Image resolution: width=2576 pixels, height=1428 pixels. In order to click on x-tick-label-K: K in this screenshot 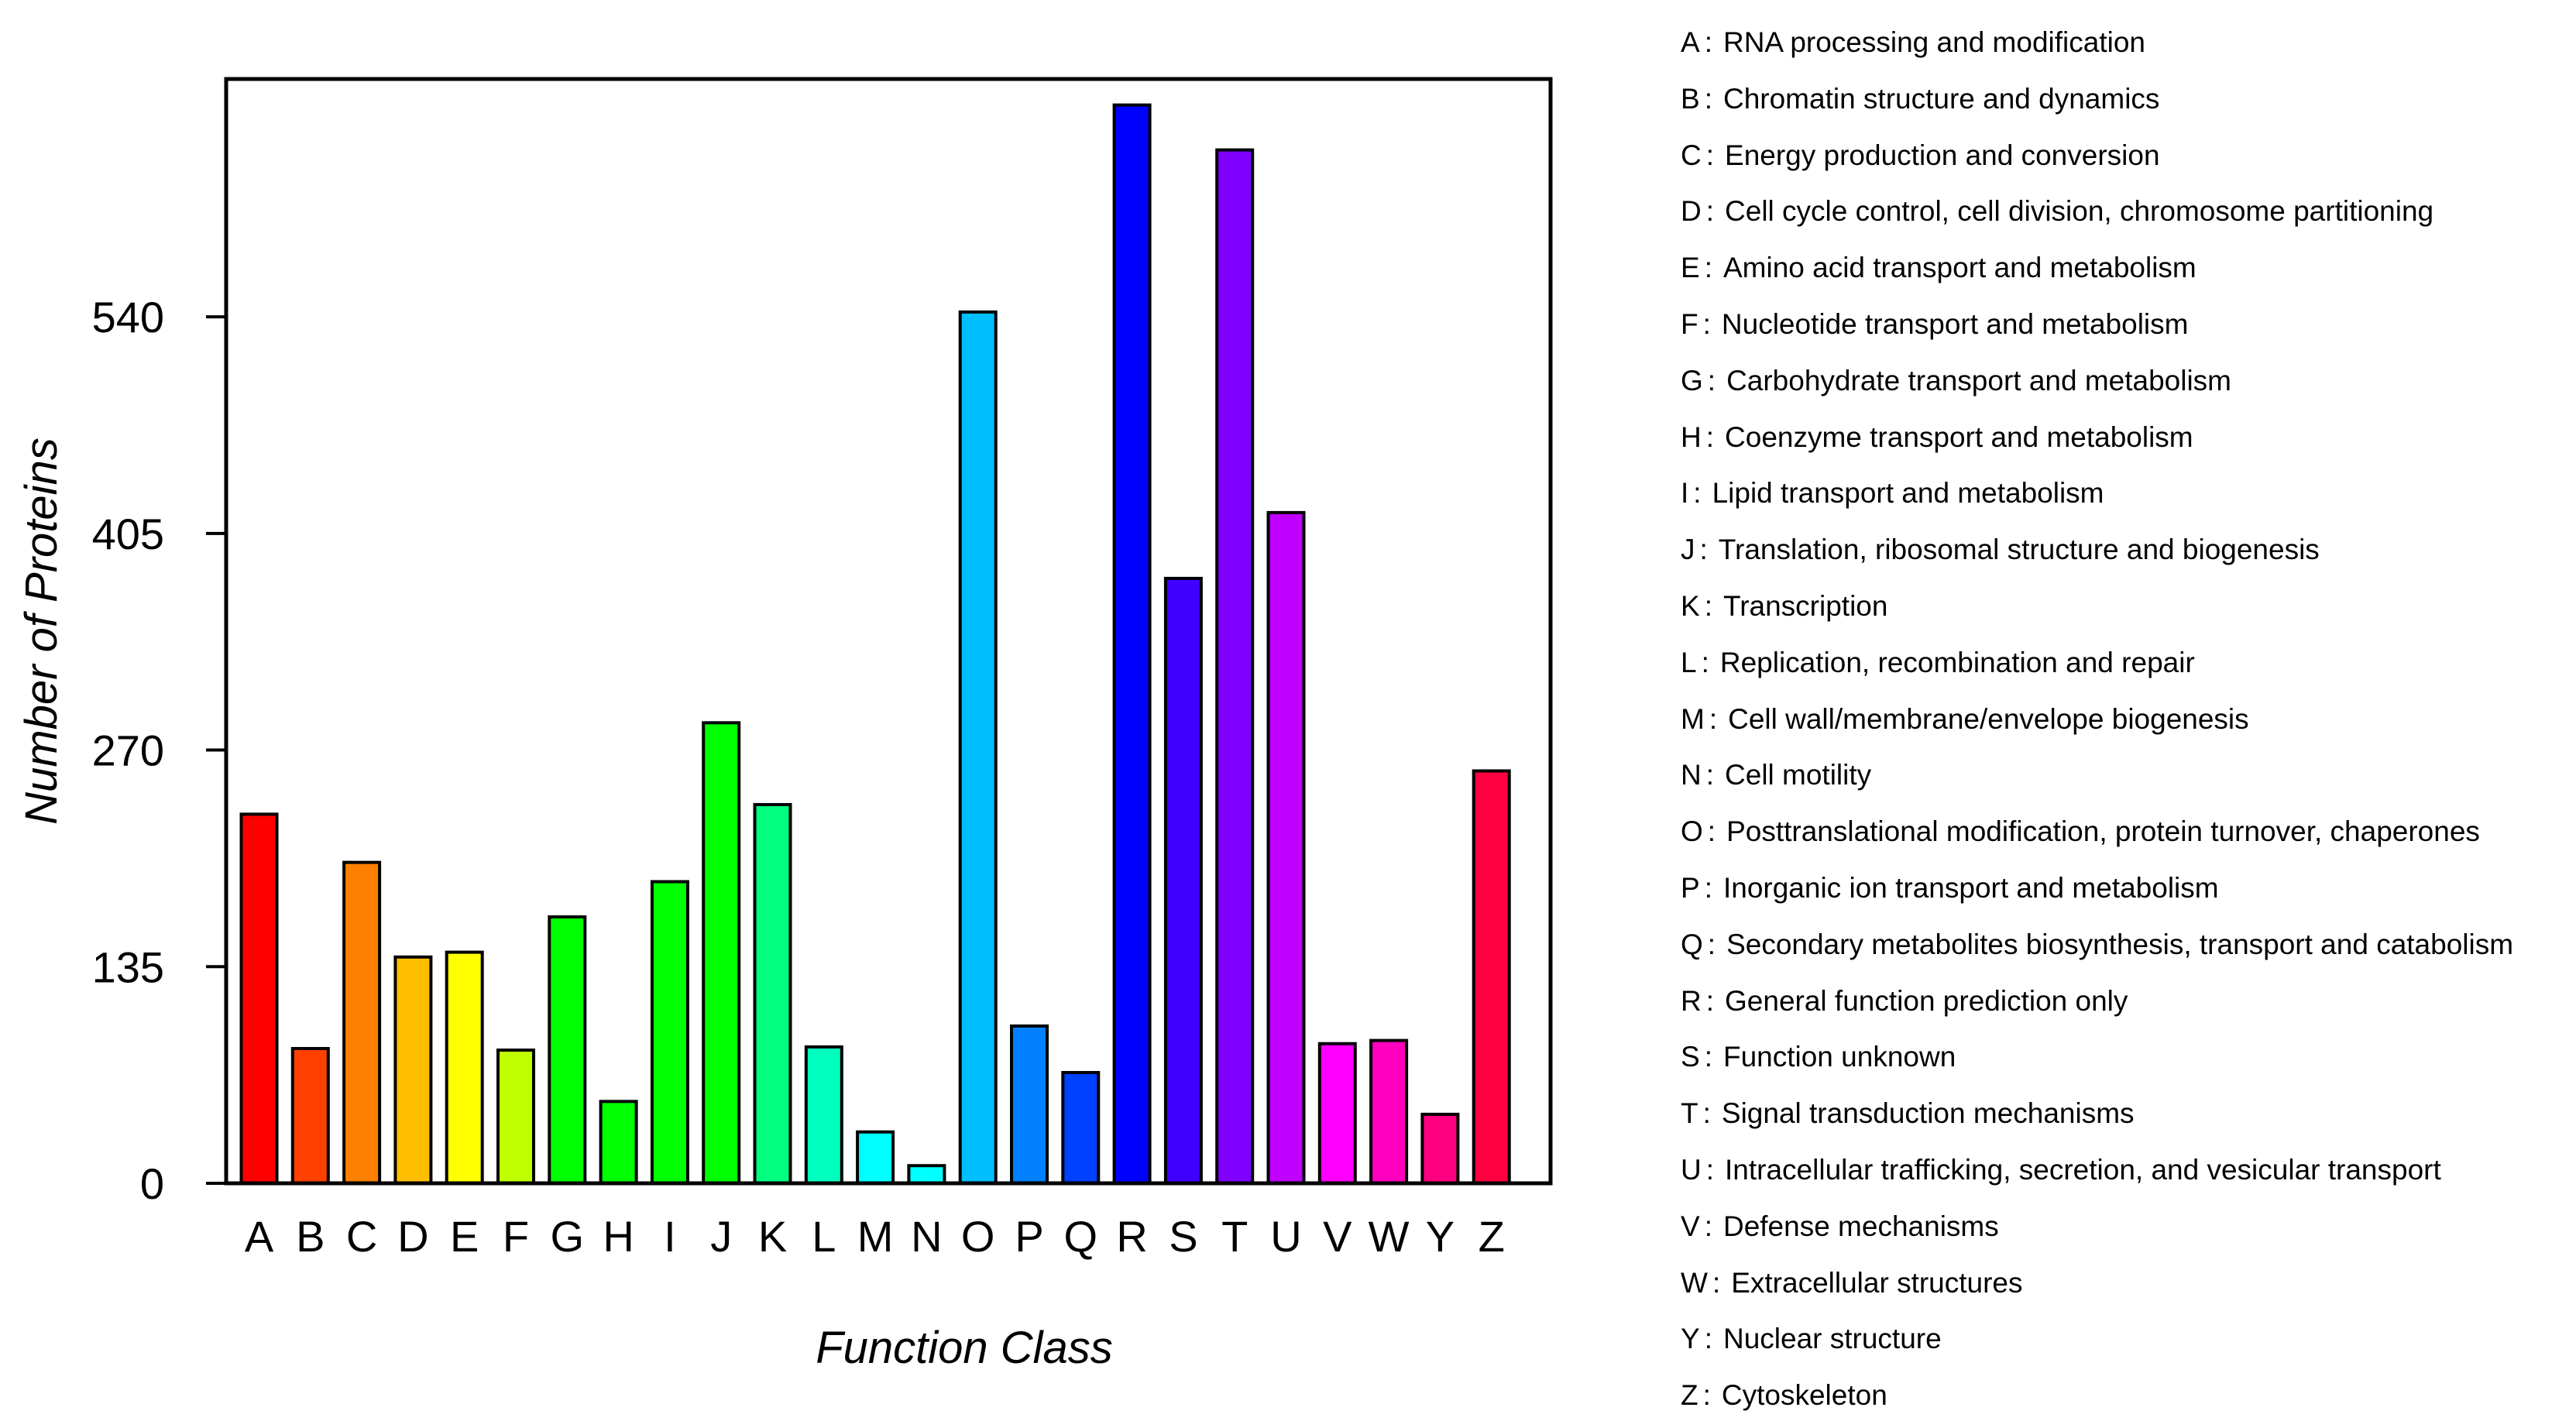, I will do `click(772, 1236)`.